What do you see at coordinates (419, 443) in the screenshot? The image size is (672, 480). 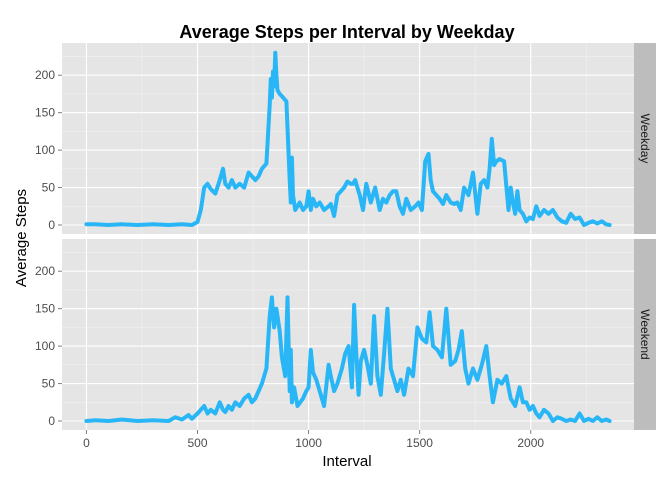 I see `x-tick-label: 1500` at bounding box center [419, 443].